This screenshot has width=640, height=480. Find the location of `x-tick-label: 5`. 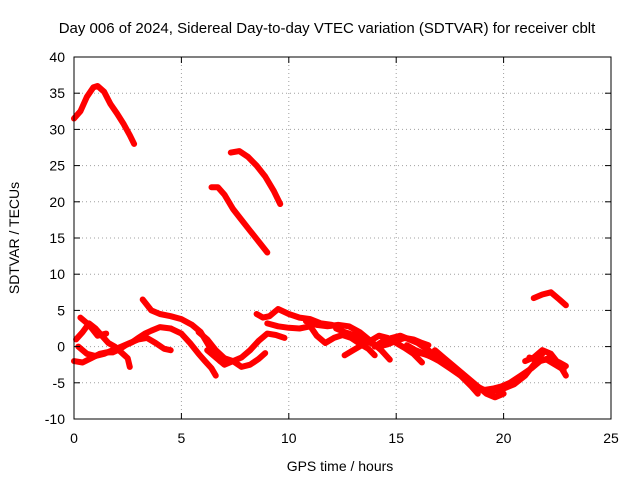

x-tick-label: 5 is located at coordinates (182, 438).